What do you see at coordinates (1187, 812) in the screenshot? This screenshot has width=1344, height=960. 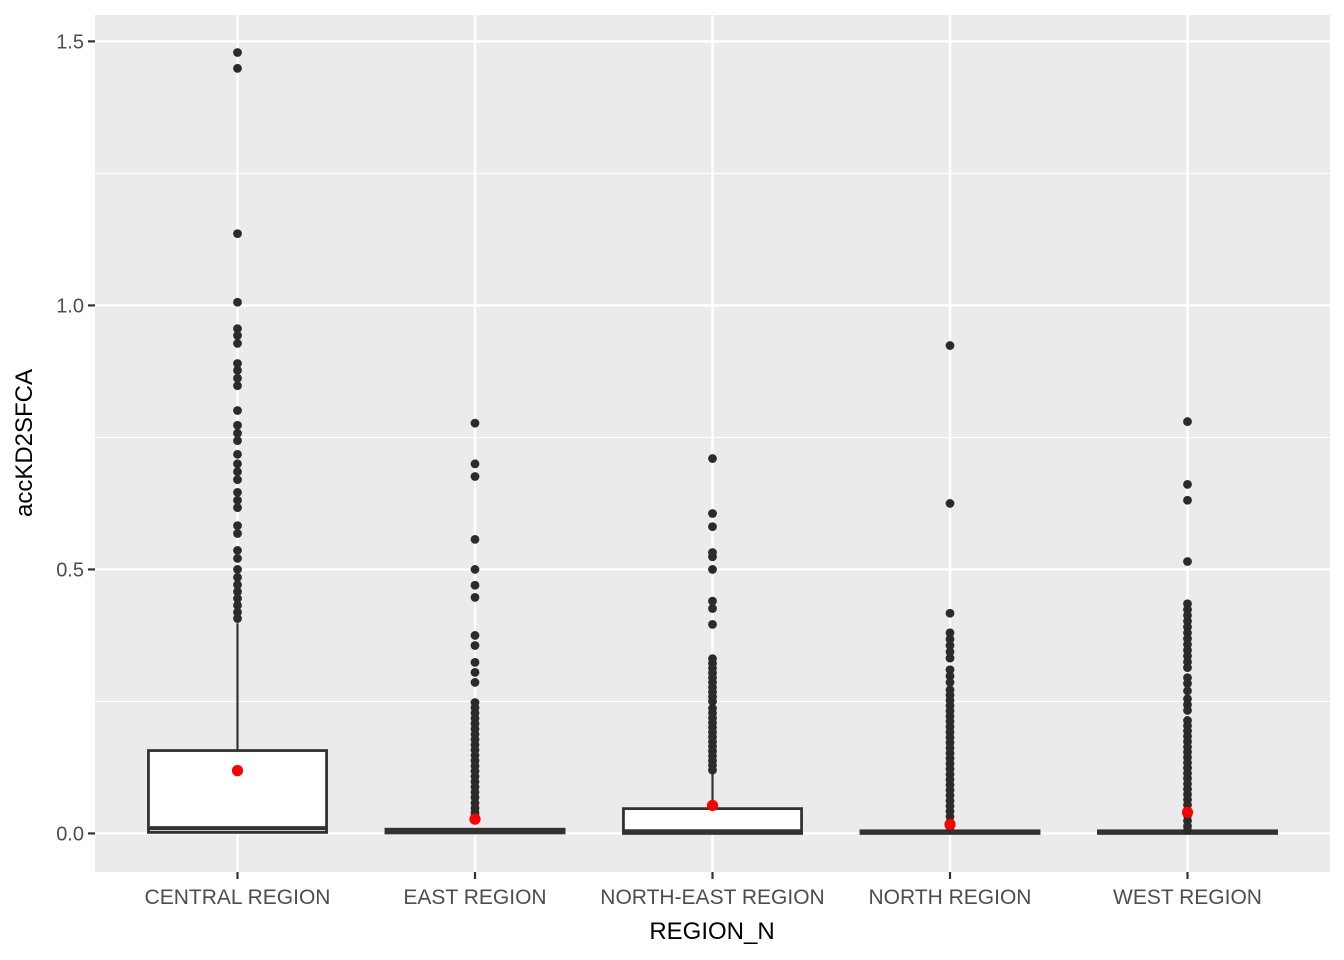 I see `mean-dot-west-region` at bounding box center [1187, 812].